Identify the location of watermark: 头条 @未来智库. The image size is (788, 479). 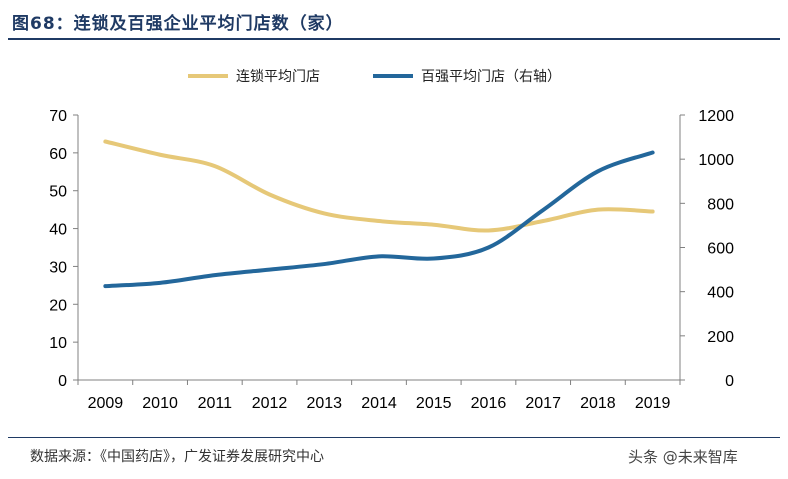
(683, 457).